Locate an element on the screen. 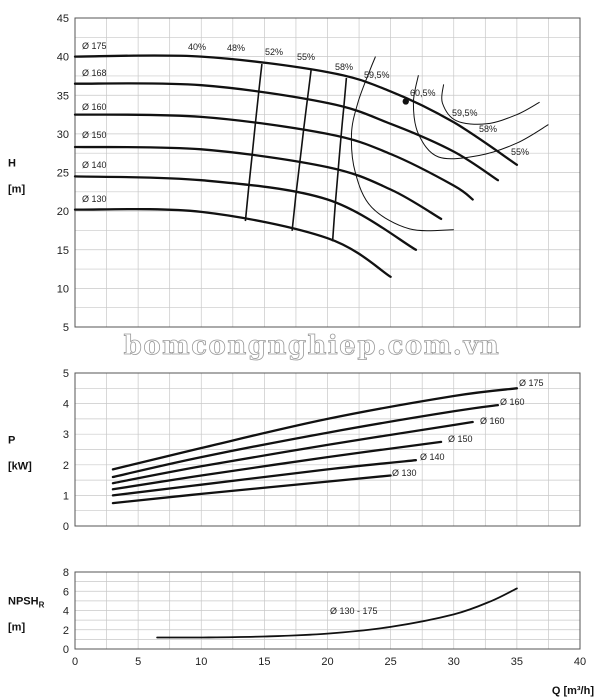 This screenshot has height=700, width=600. y-axis-label-text: NPSH is located at coordinates (23, 602).